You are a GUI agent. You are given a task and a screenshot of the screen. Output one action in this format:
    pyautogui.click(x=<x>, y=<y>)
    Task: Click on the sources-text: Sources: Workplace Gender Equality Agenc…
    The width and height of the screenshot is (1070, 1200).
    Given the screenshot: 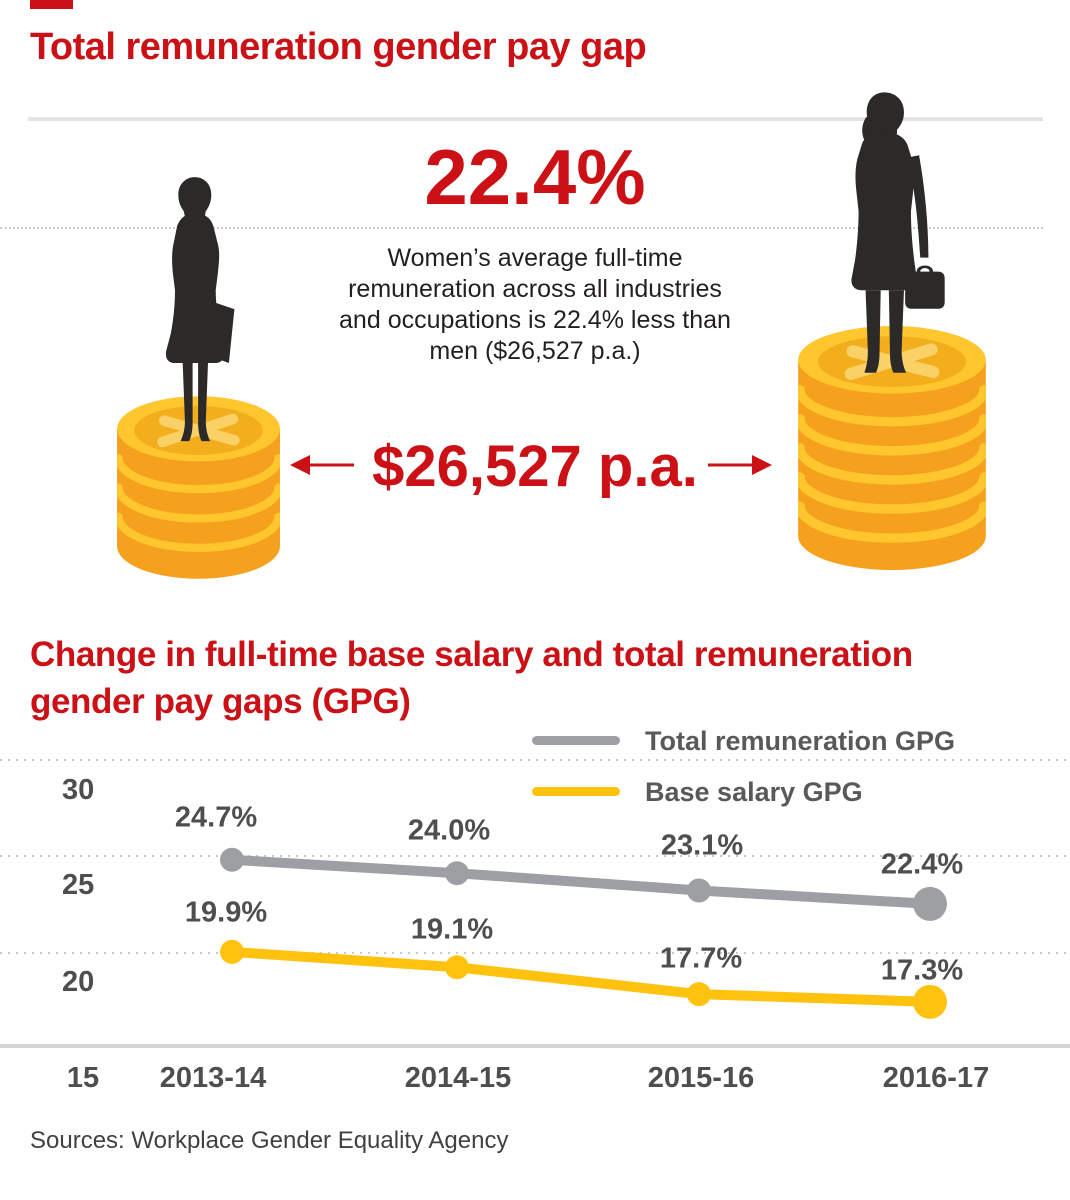 What is the action you would take?
    pyautogui.click(x=269, y=1140)
    